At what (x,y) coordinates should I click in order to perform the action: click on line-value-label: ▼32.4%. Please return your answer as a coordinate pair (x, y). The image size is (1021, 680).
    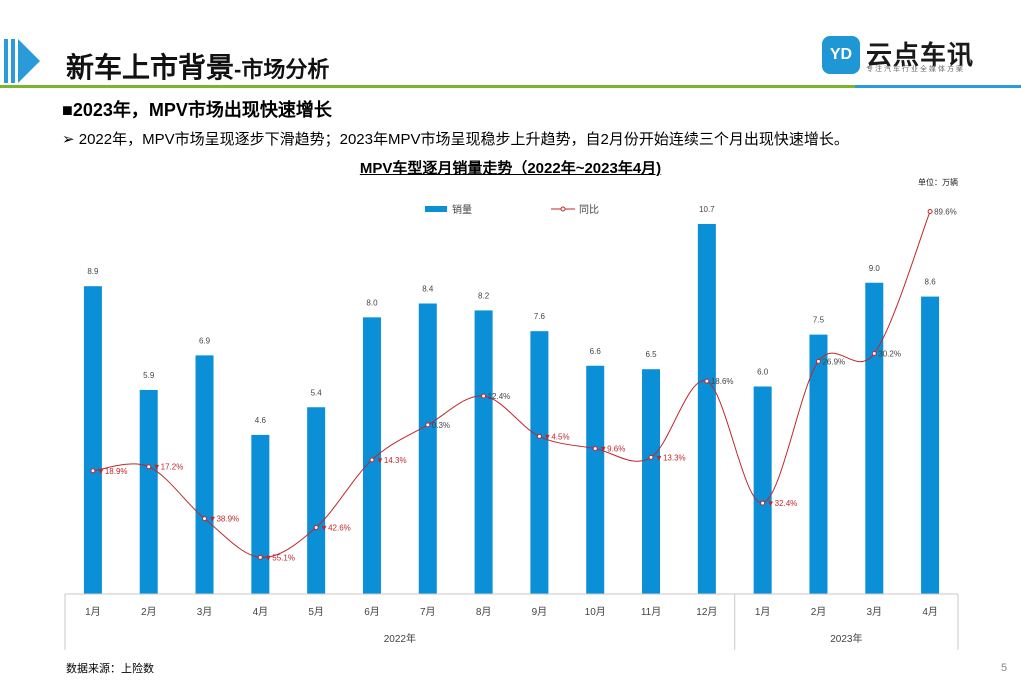
    Looking at the image, I should click on (782, 503).